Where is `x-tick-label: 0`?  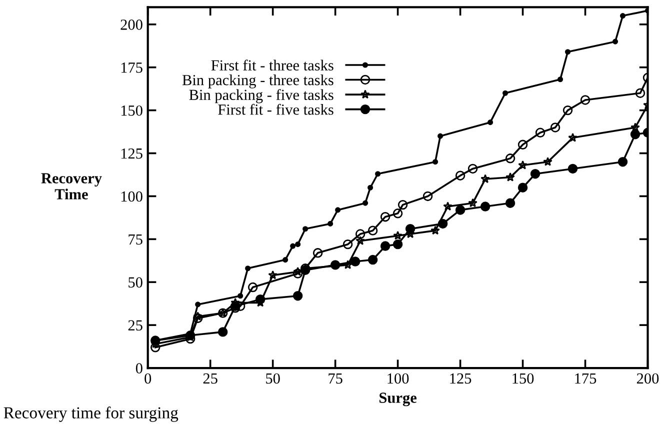
x-tick-label: 0 is located at coordinates (148, 378).